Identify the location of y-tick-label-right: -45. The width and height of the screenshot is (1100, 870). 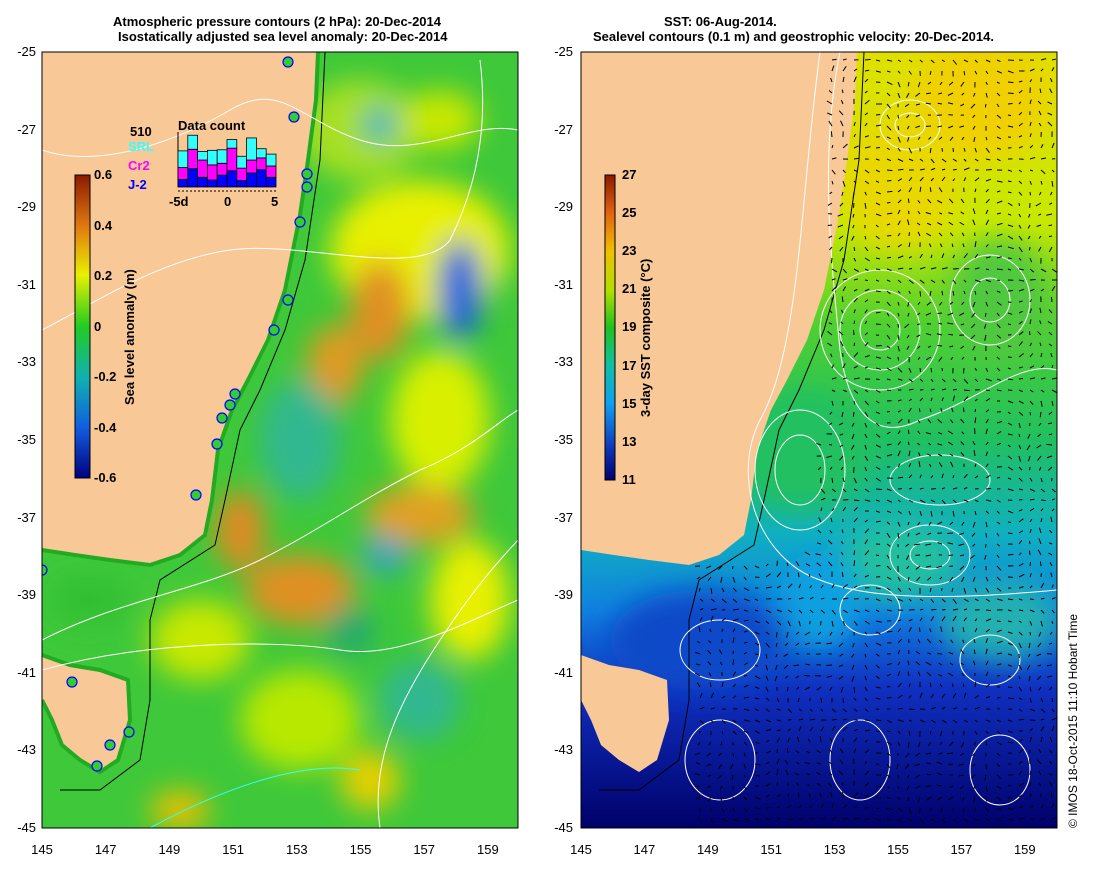
(563, 827).